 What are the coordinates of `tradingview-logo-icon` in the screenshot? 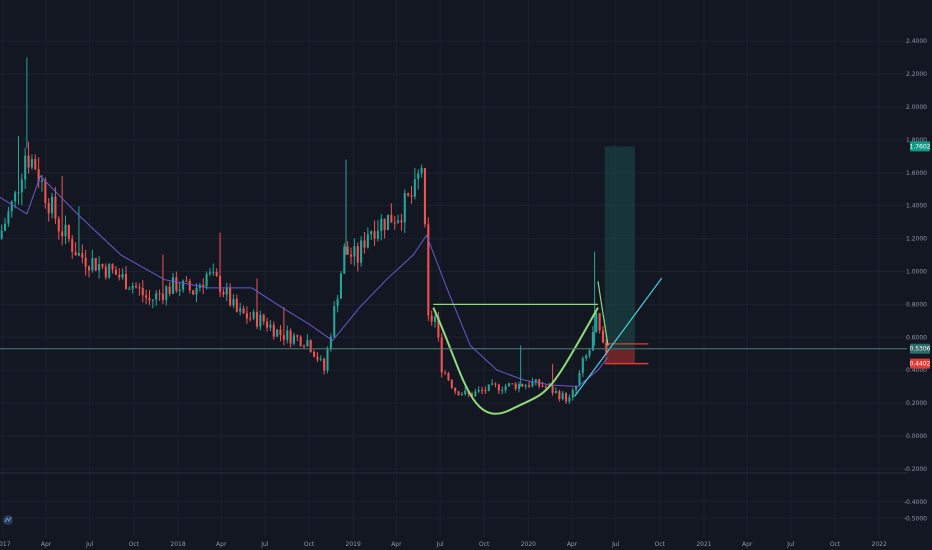 It's located at (8, 520).